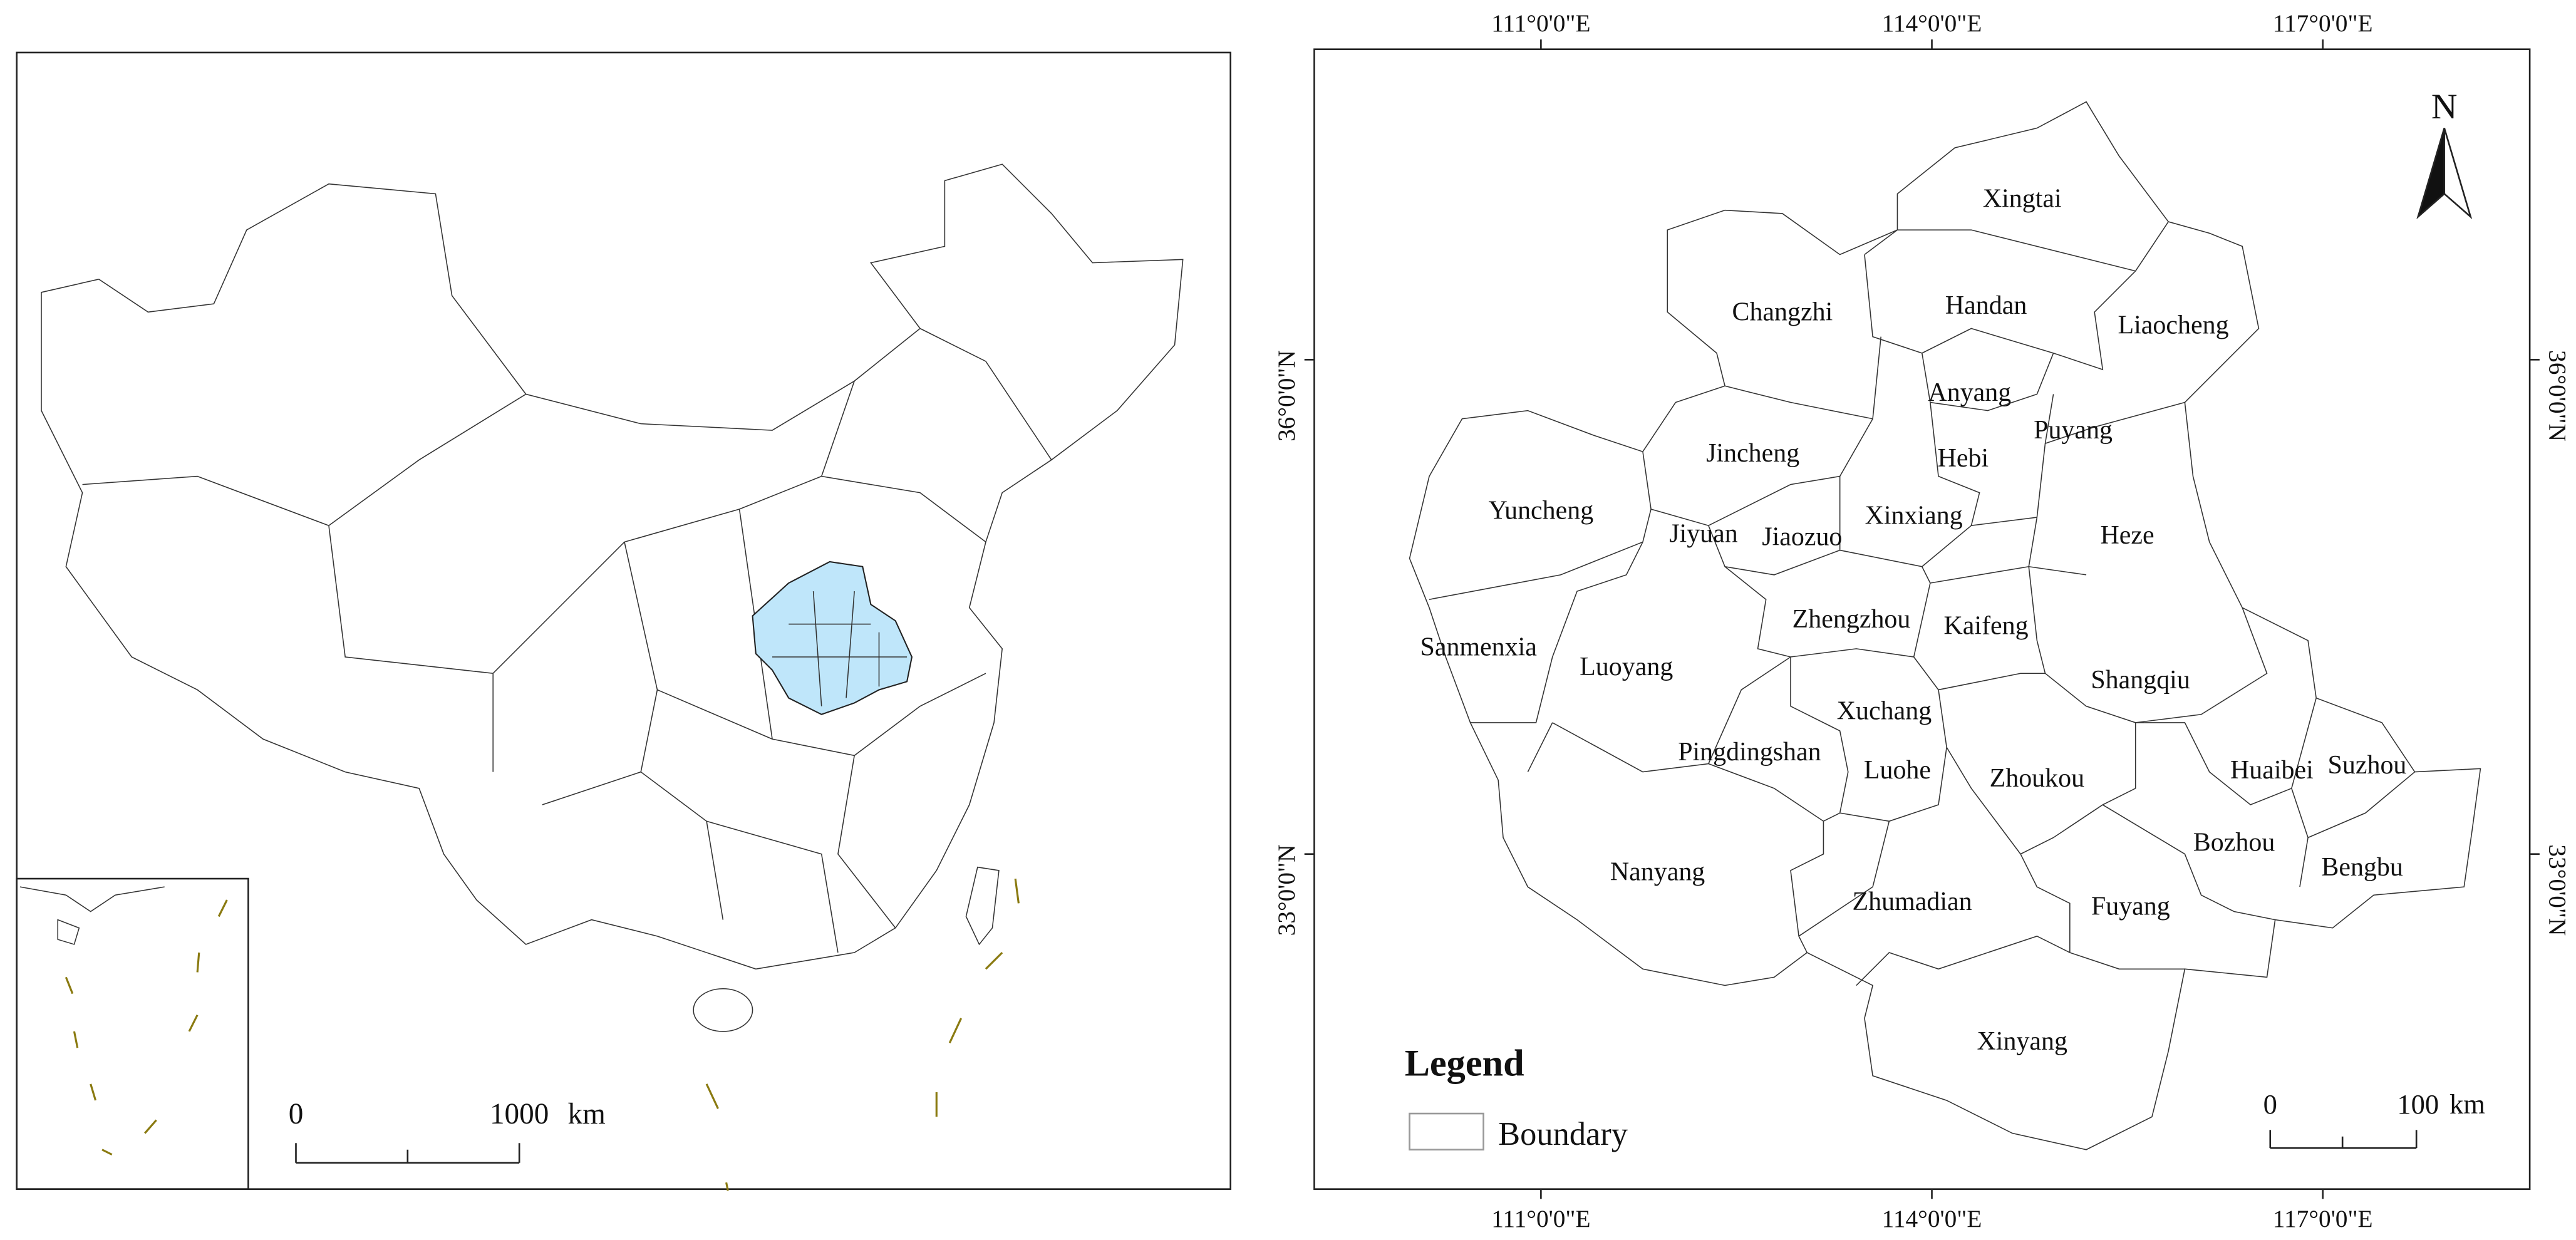 This screenshot has height=1240, width=2576. What do you see at coordinates (2272, 770) in the screenshot?
I see `region-label: Huaibei` at bounding box center [2272, 770].